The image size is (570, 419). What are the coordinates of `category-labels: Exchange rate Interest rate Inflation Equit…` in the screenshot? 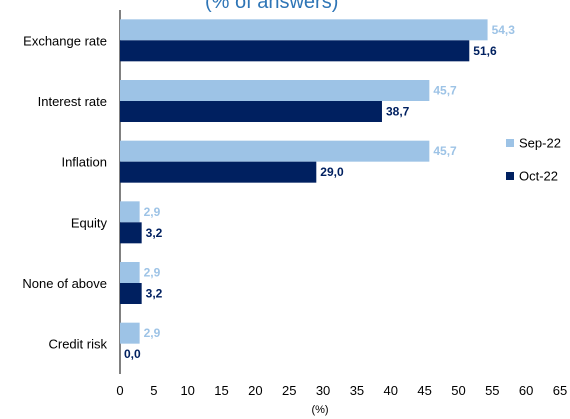 It's located at (64, 192).